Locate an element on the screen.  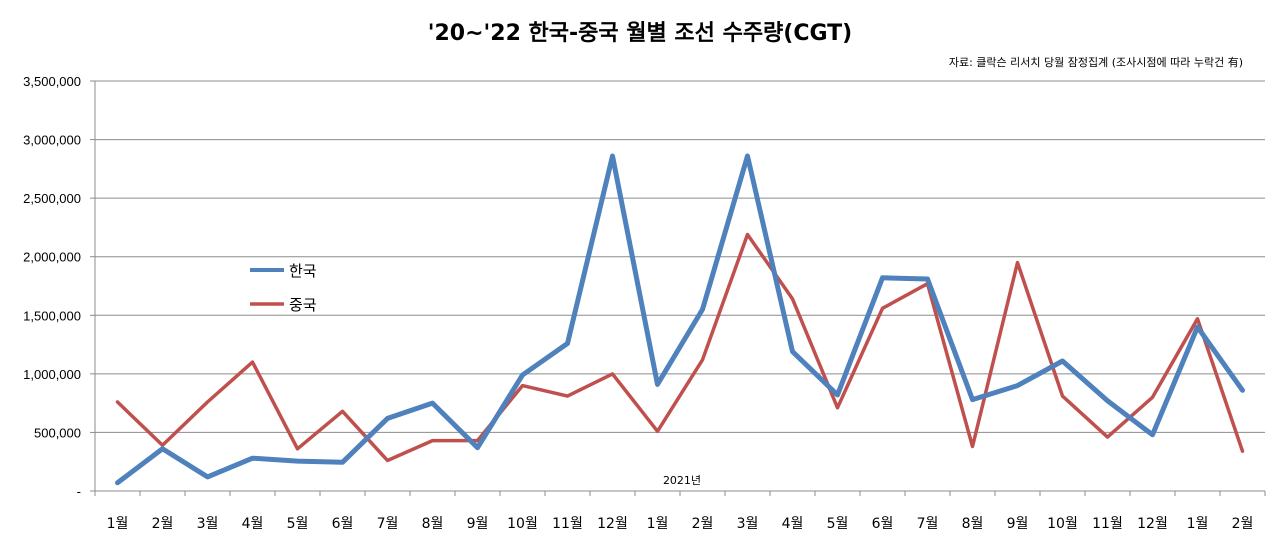
y-tick-label: 2,000,000 is located at coordinates (52, 257).